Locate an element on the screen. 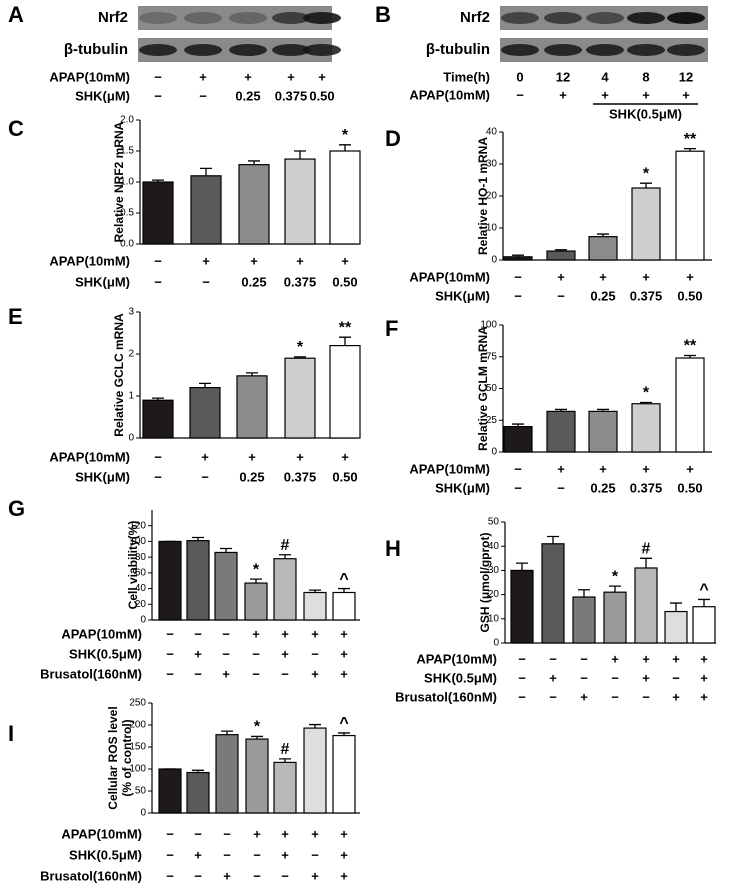  panel-label: F is located at coordinates (391, 328).